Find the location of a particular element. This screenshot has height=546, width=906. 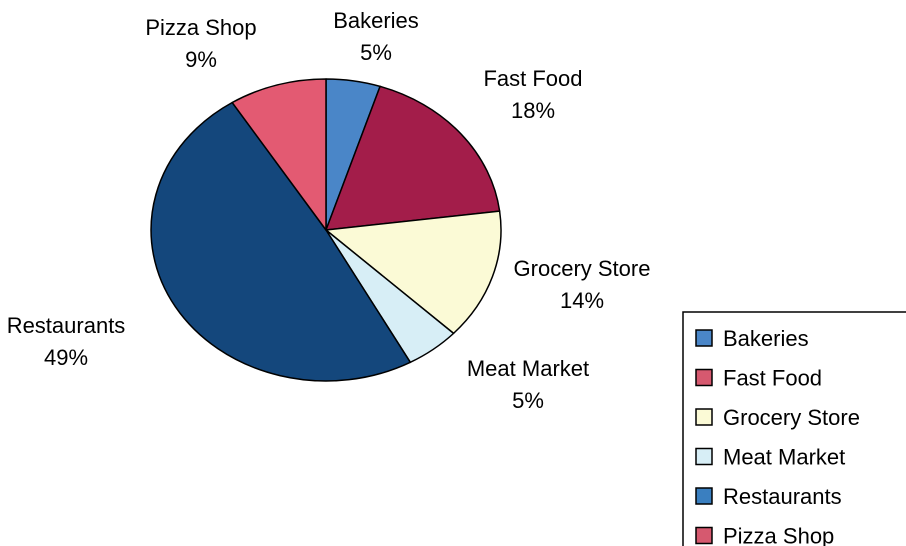

pie-slice-grocery-store is located at coordinates (413, 272).